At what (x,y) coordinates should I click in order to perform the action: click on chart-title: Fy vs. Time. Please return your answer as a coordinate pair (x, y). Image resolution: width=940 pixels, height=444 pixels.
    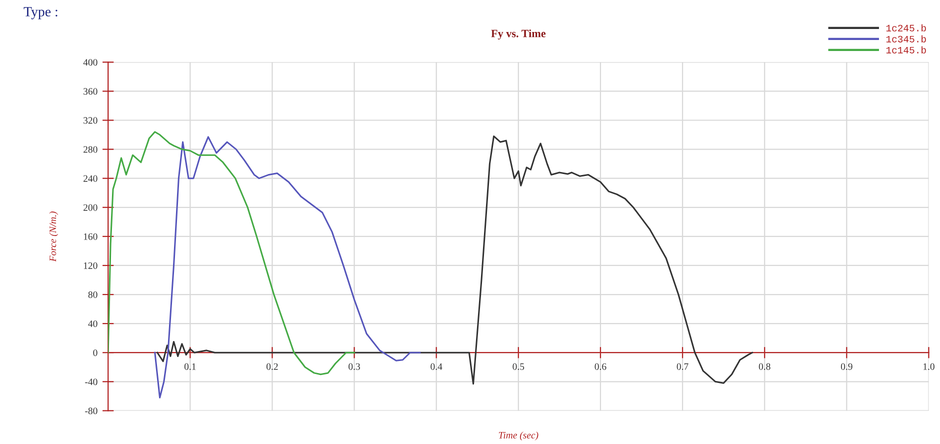
    Looking at the image, I should click on (518, 34).